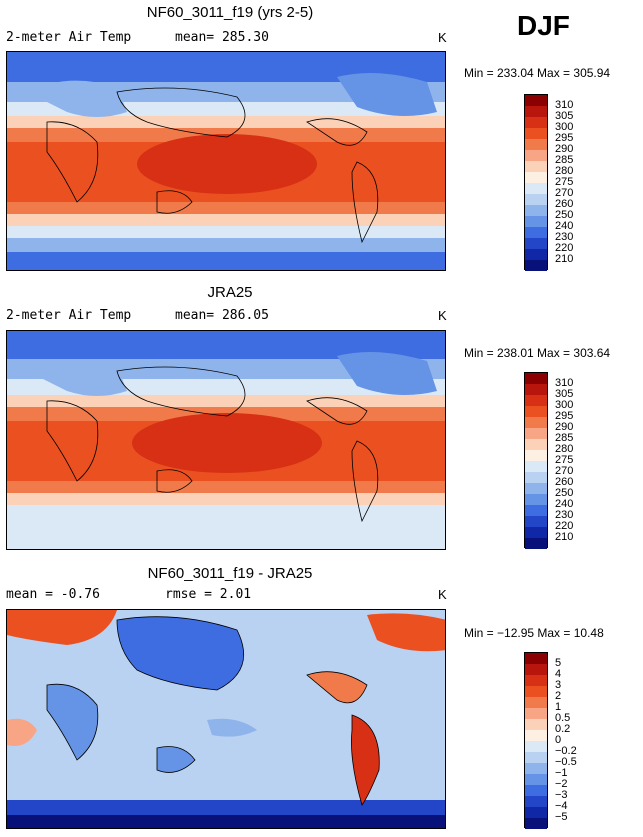 The height and width of the screenshot is (837, 643). What do you see at coordinates (566, 751) in the screenshot?
I see `colorbar-tick-label: −0.2` at bounding box center [566, 751].